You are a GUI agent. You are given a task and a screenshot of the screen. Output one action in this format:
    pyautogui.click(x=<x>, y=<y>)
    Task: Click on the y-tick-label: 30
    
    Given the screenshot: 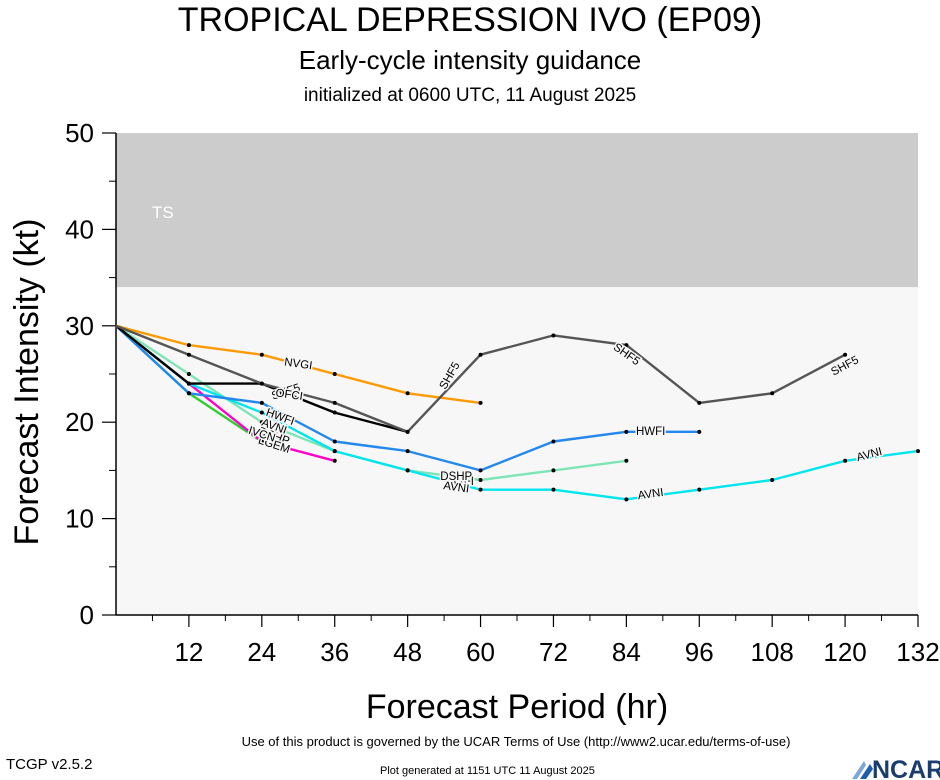 What is the action you would take?
    pyautogui.click(x=79, y=326)
    